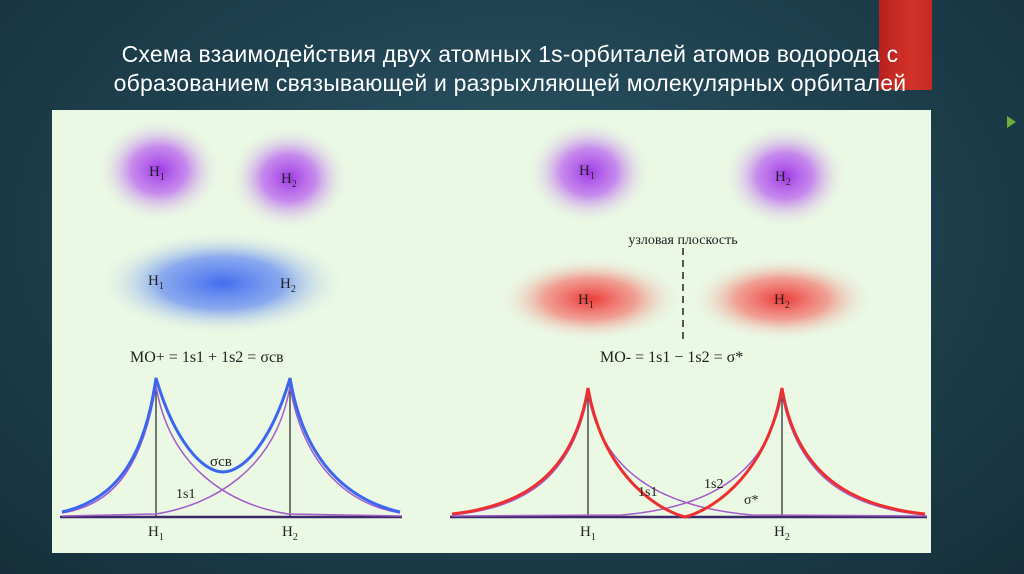 Image resolution: width=1024 pixels, height=574 pixels. I want to click on antibonding-axis-label-h1: H1, so click(588, 533).